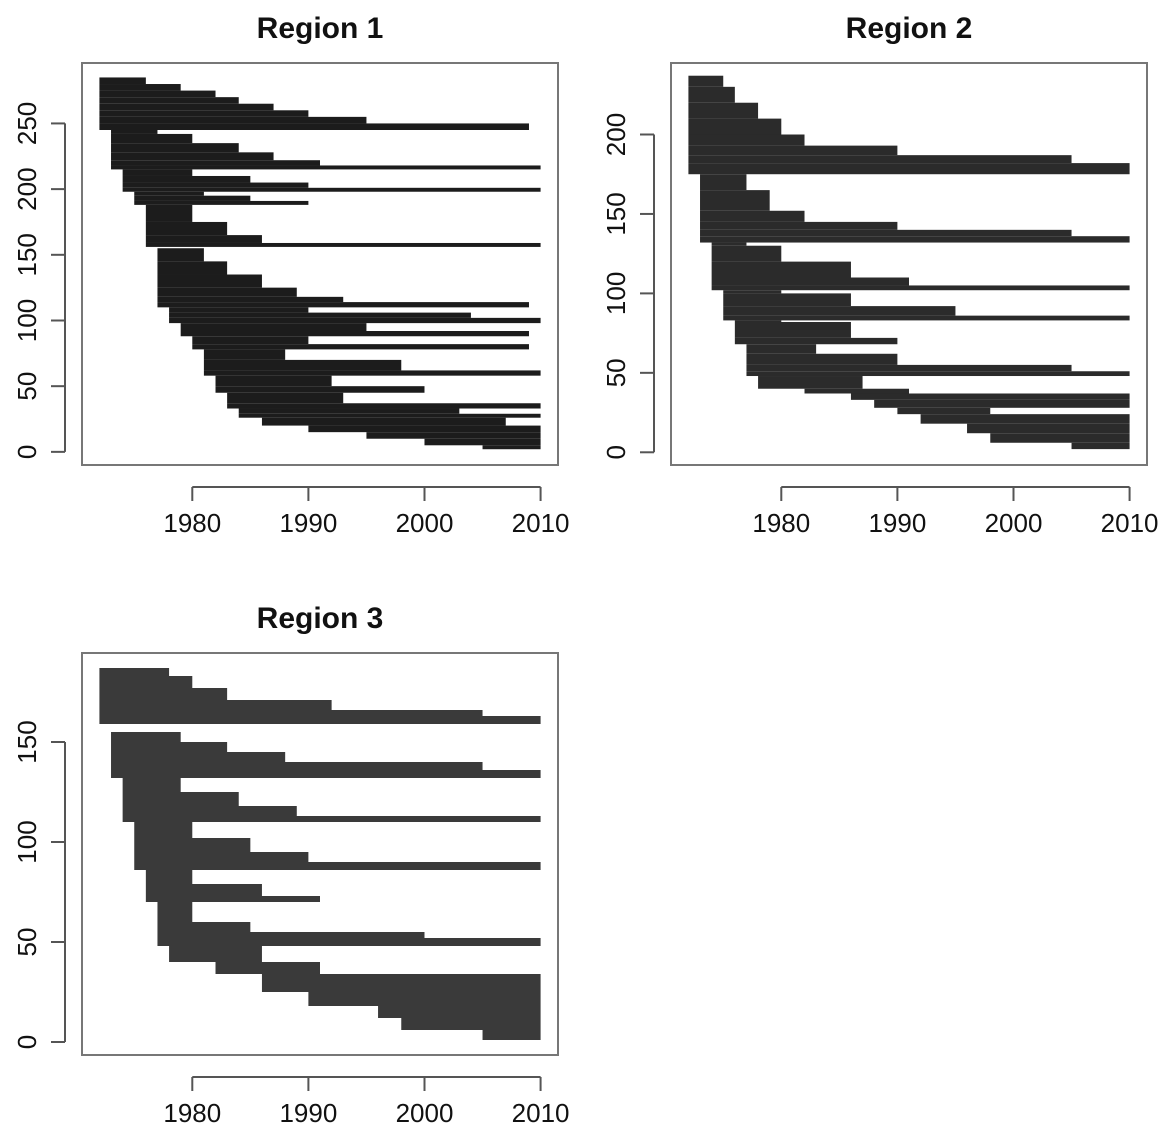 The image size is (1174, 1133). Describe the element at coordinates (27, 123) in the screenshot. I see `y-tick-label: 250` at that location.